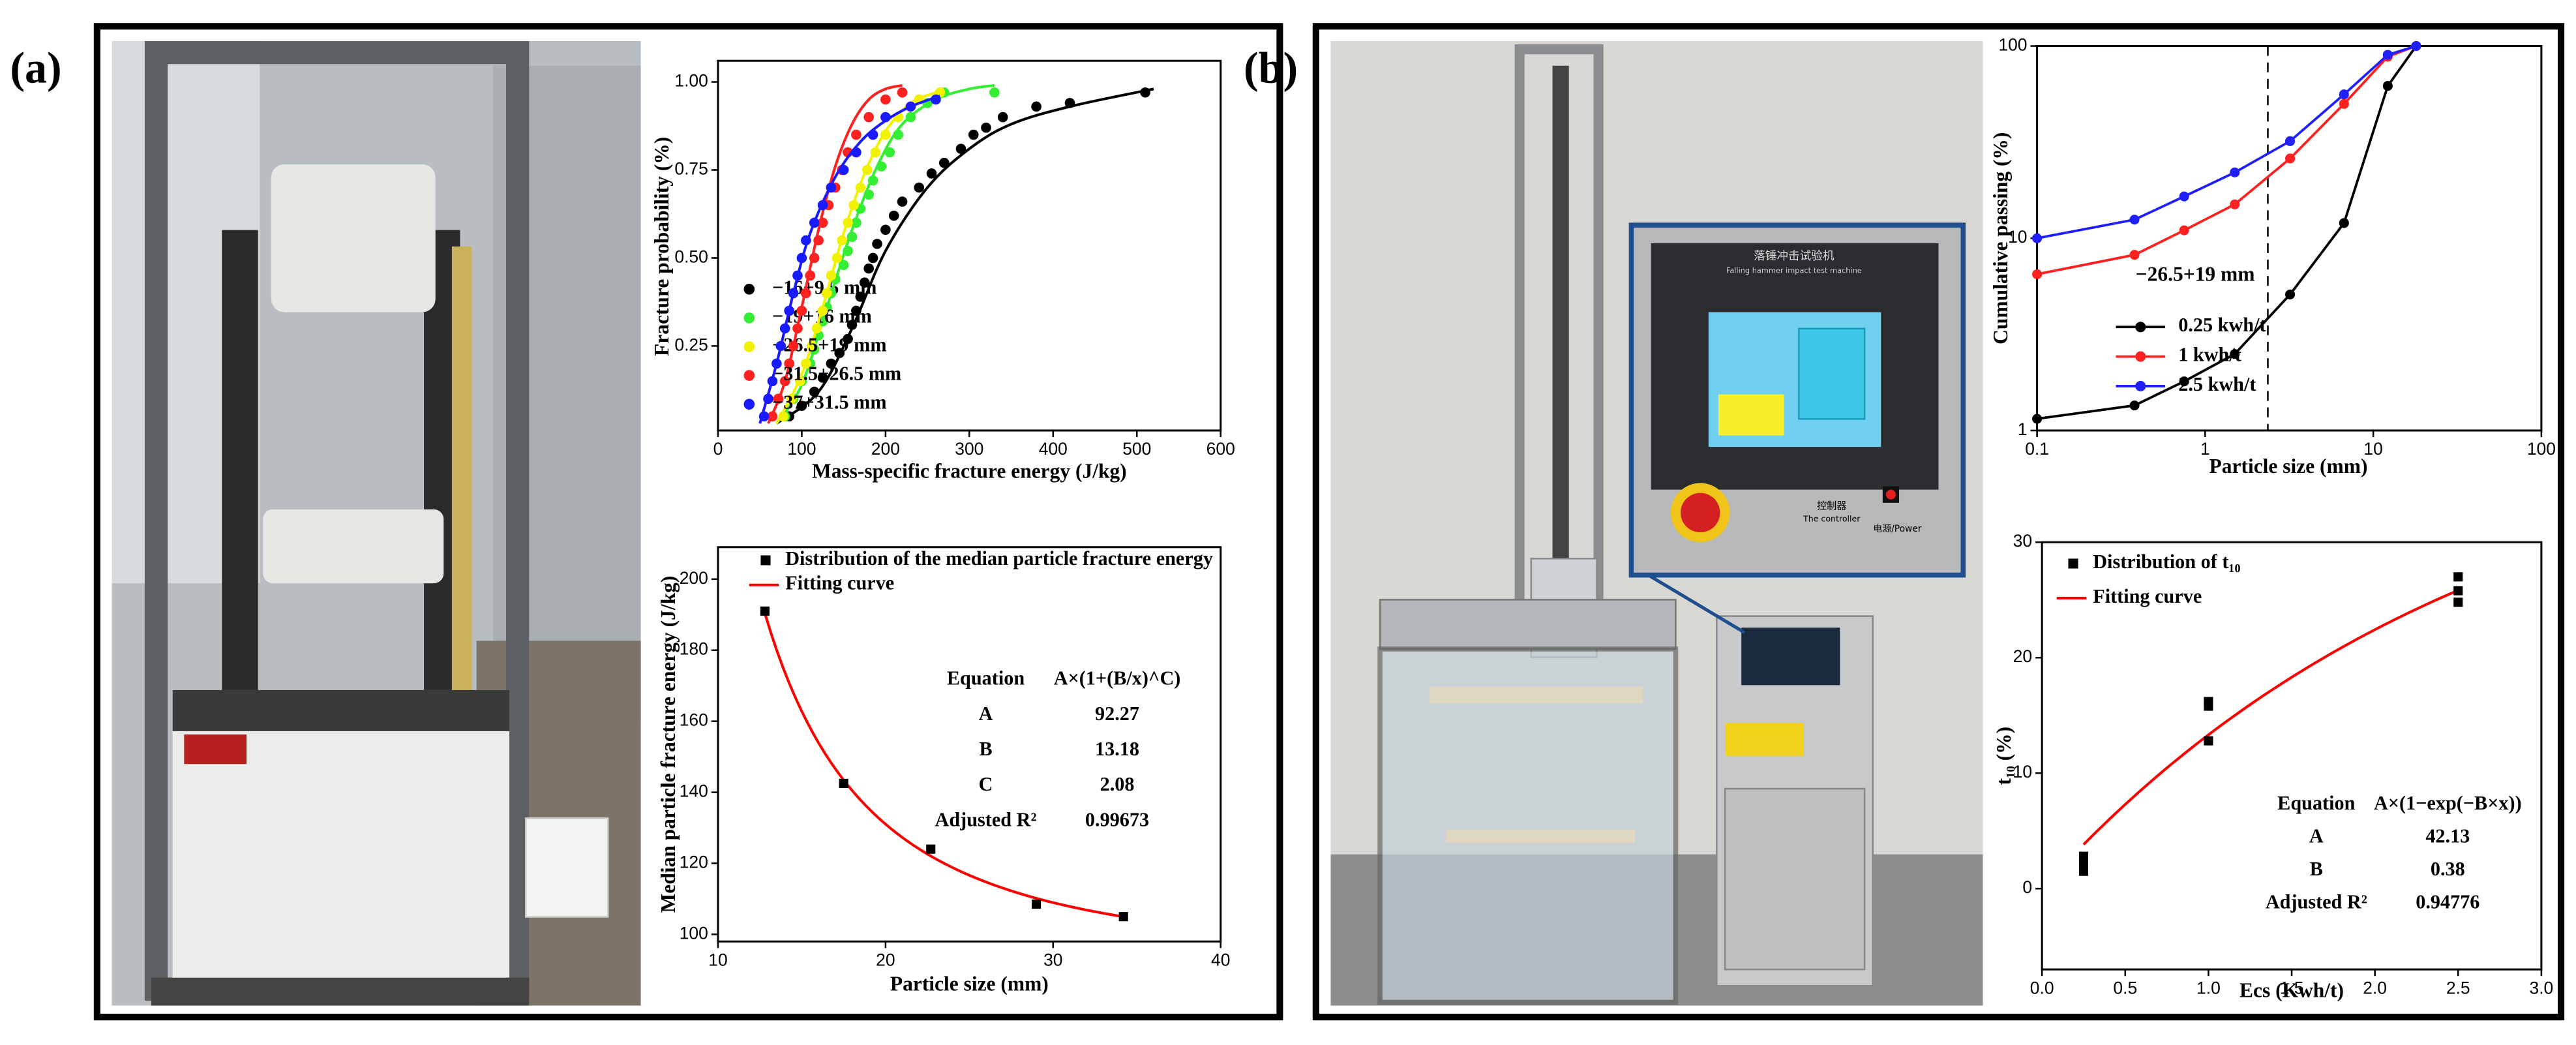 The width and height of the screenshot is (2576, 1045). I want to click on table-cell: 13.18, so click(1117, 749).